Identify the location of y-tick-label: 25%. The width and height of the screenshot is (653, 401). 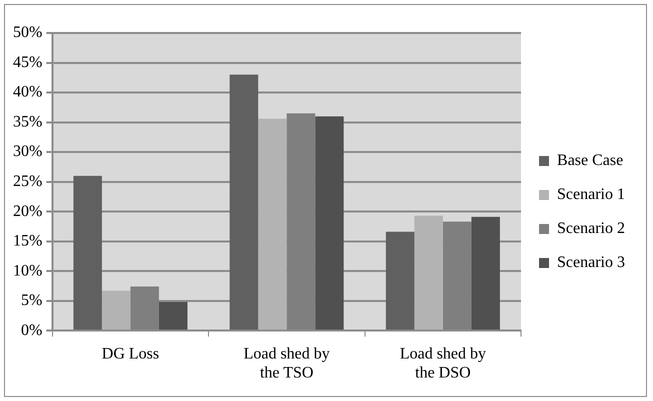
(27, 181).